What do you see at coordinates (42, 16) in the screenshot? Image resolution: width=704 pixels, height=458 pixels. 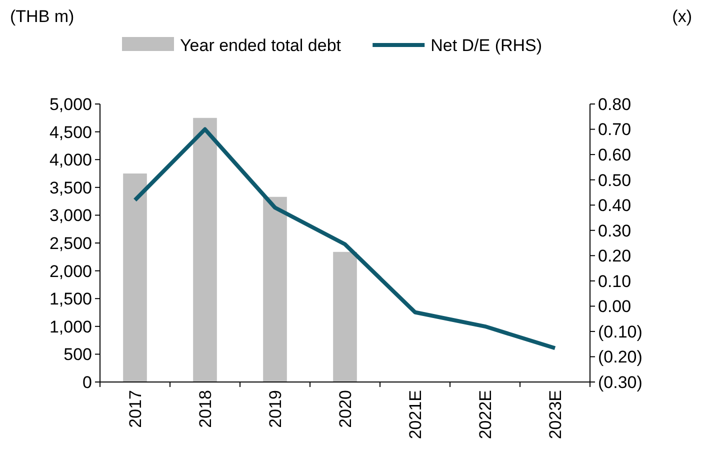 I see `y-axis-title: (THB m)` at bounding box center [42, 16].